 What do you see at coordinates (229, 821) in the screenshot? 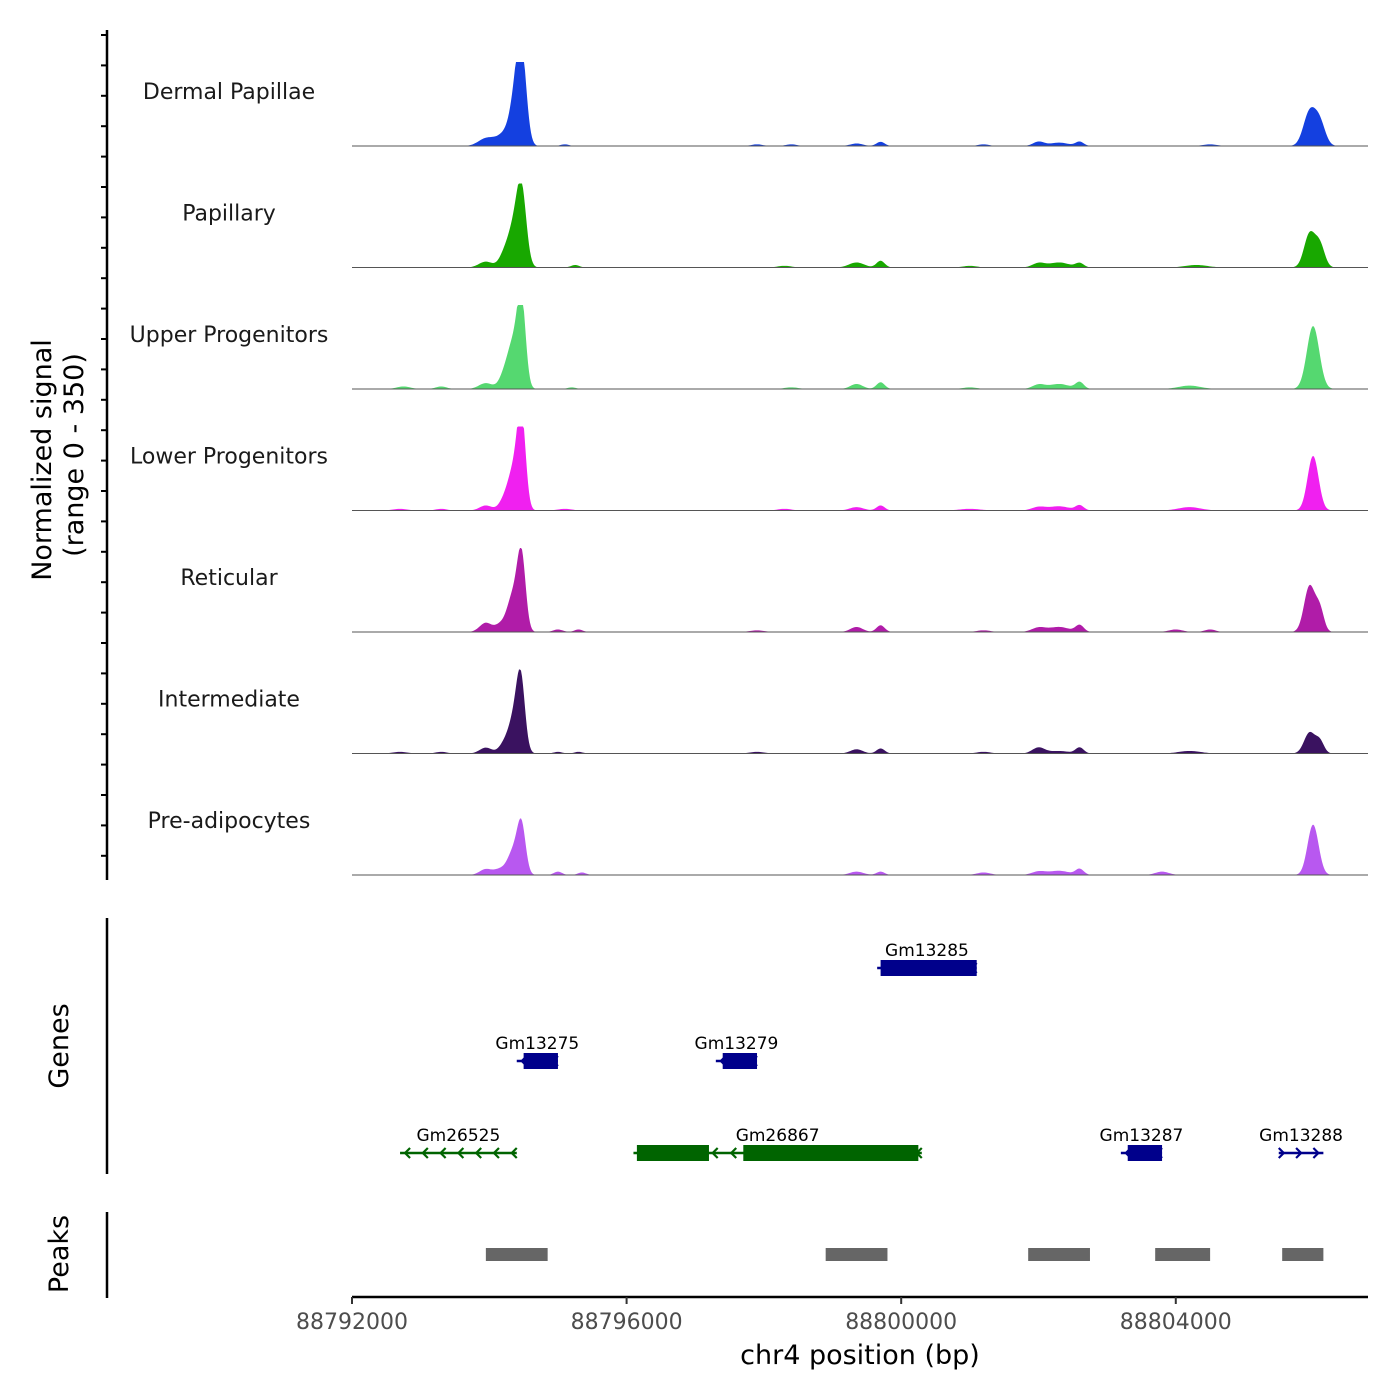
I see `track-label: Pre-adipocytes` at bounding box center [229, 821].